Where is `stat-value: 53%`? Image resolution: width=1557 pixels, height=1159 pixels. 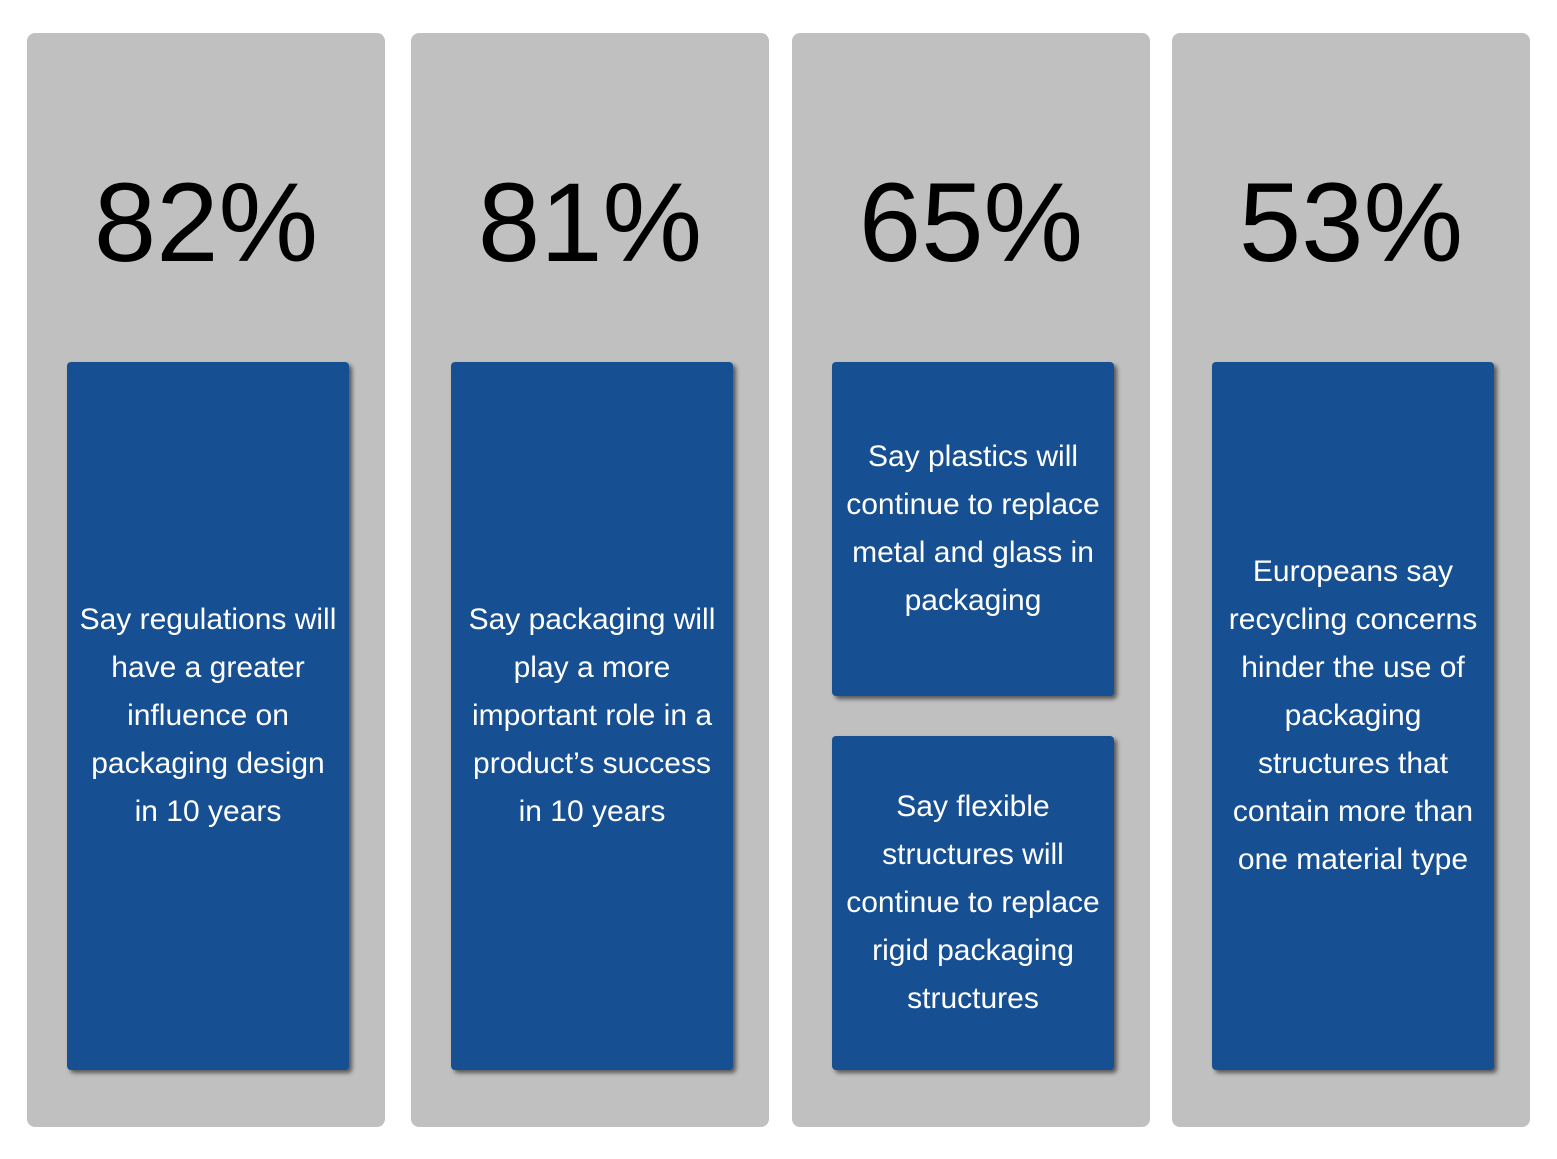 stat-value: 53% is located at coordinates (1351, 222).